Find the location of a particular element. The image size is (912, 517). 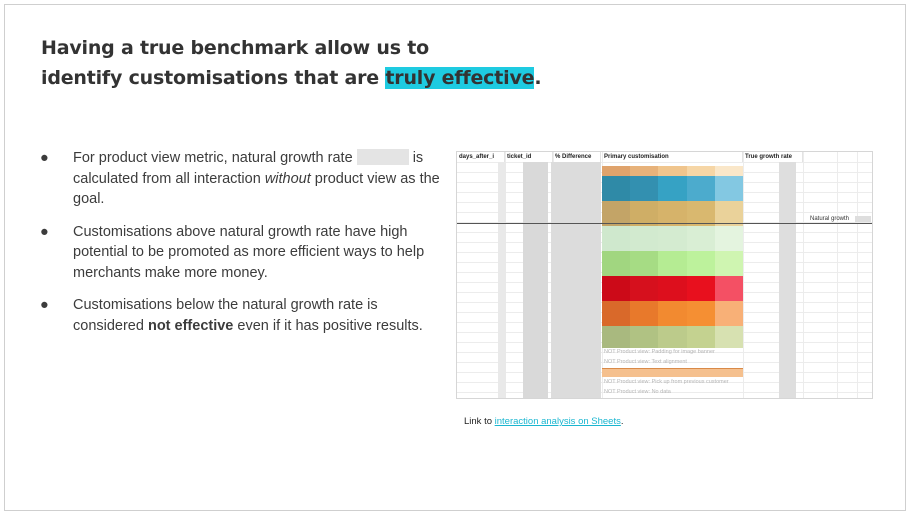

bullet-text: product view as the goal. is located at coordinates (256, 189).